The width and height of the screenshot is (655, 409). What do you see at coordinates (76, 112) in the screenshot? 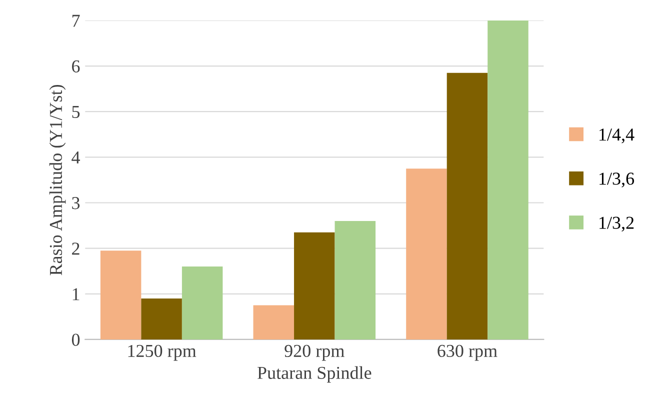
I see `y-tick-label: 5` at bounding box center [76, 112].